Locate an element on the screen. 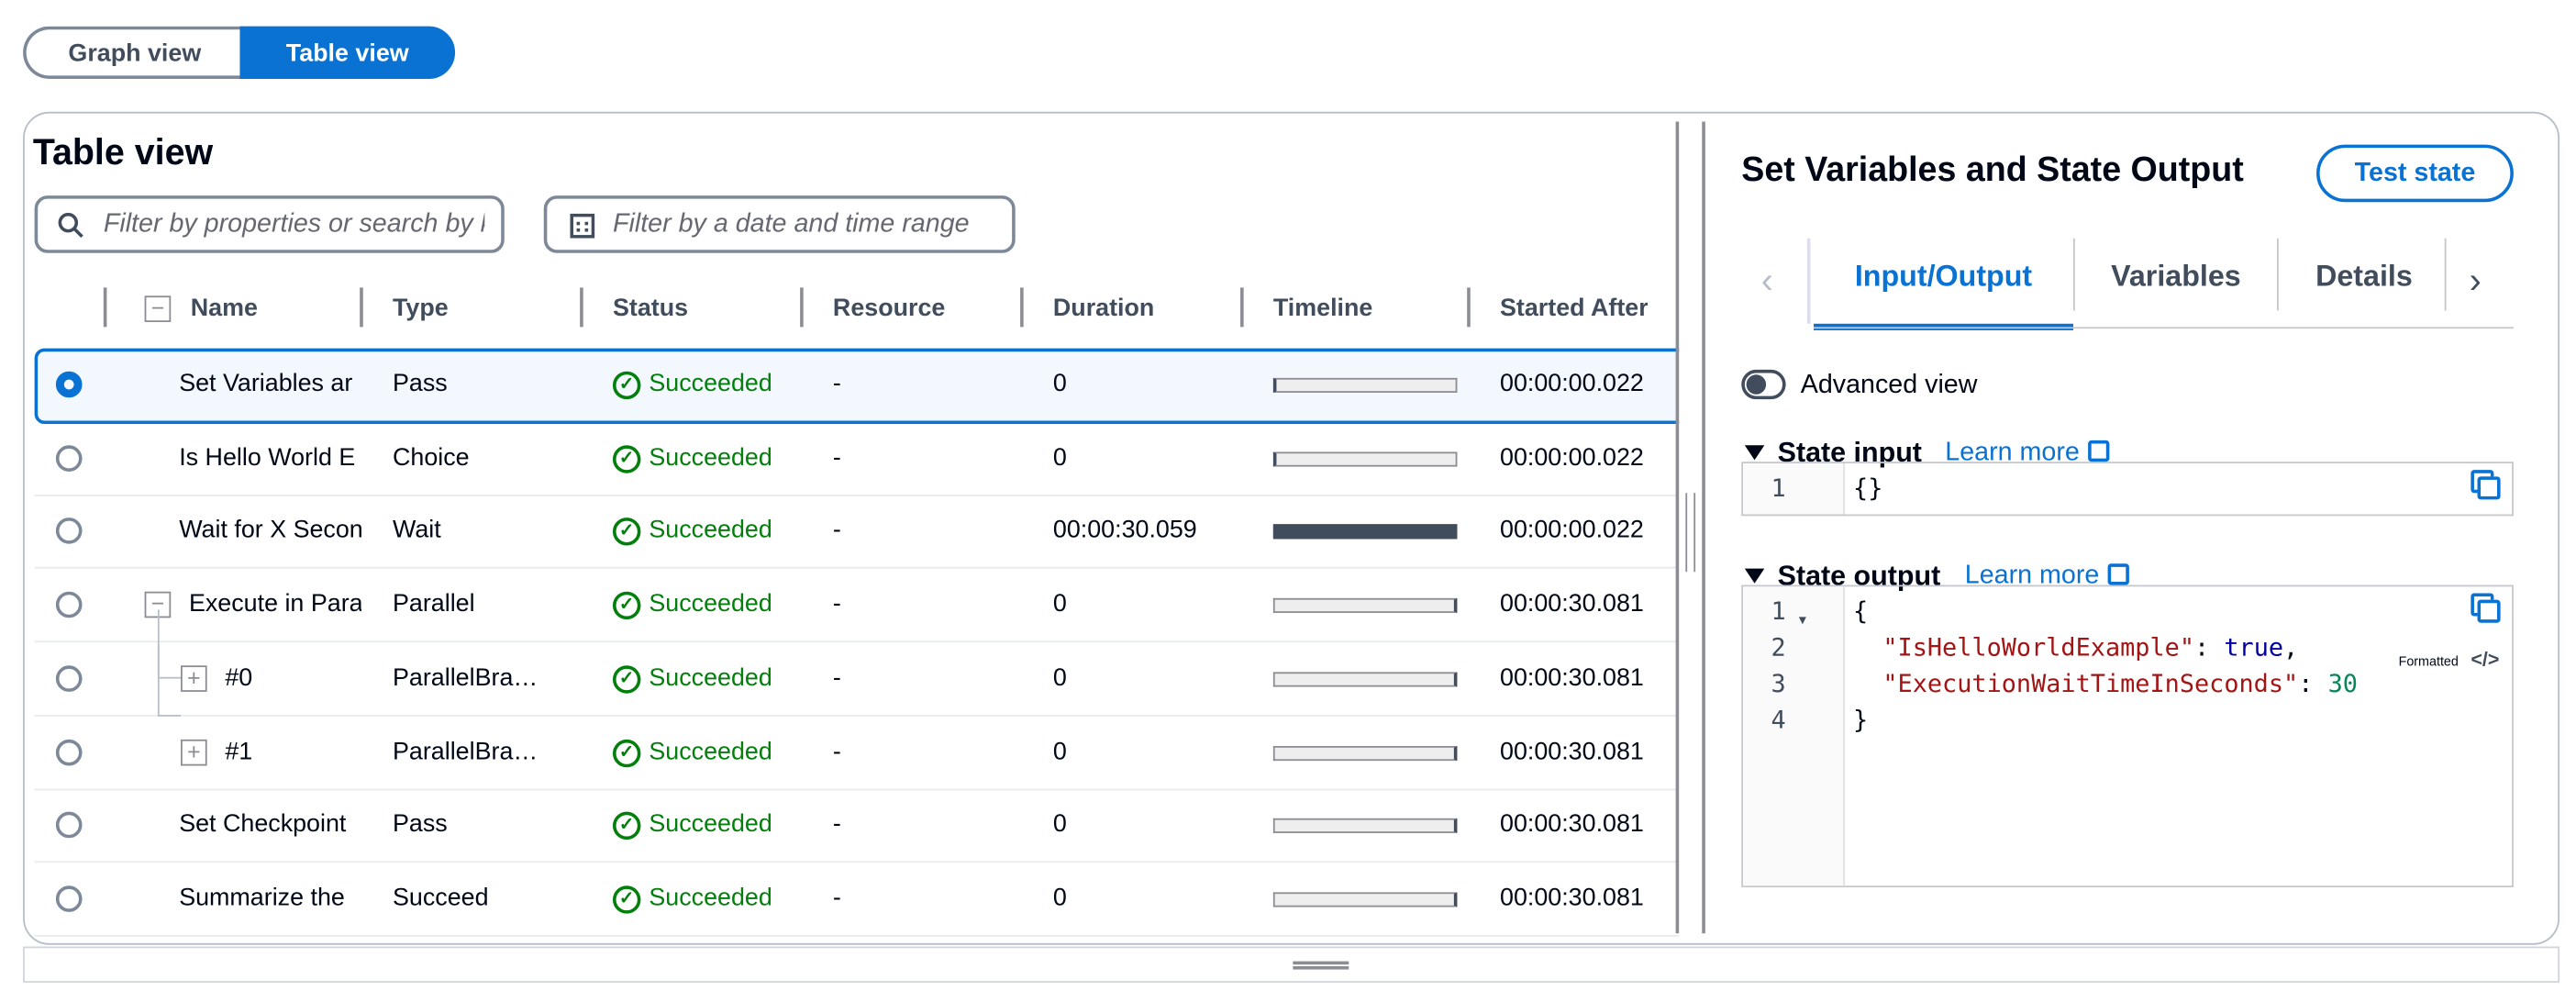 The image size is (2576, 1002). search-icon is located at coordinates (70, 225).